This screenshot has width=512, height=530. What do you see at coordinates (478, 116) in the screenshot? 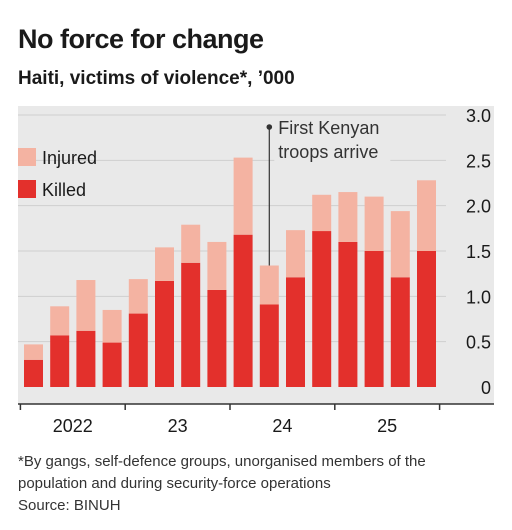
I see `y-tick-label: 3.0` at bounding box center [478, 116].